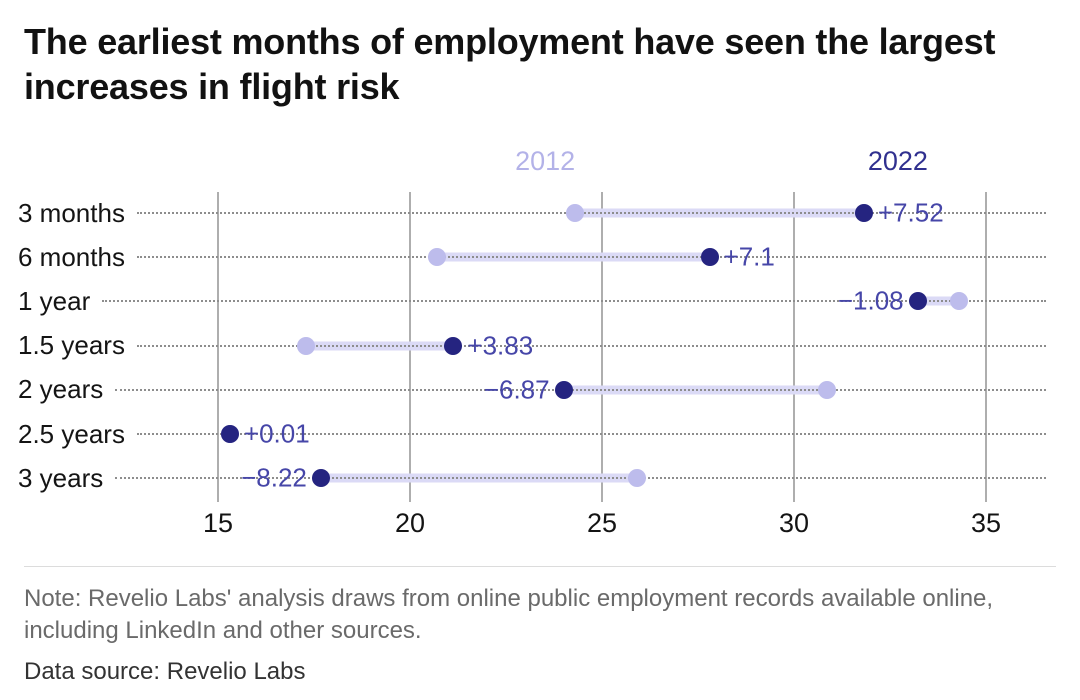 This screenshot has height=700, width=1080. I want to click on x-tick-label: 15, so click(218, 523).